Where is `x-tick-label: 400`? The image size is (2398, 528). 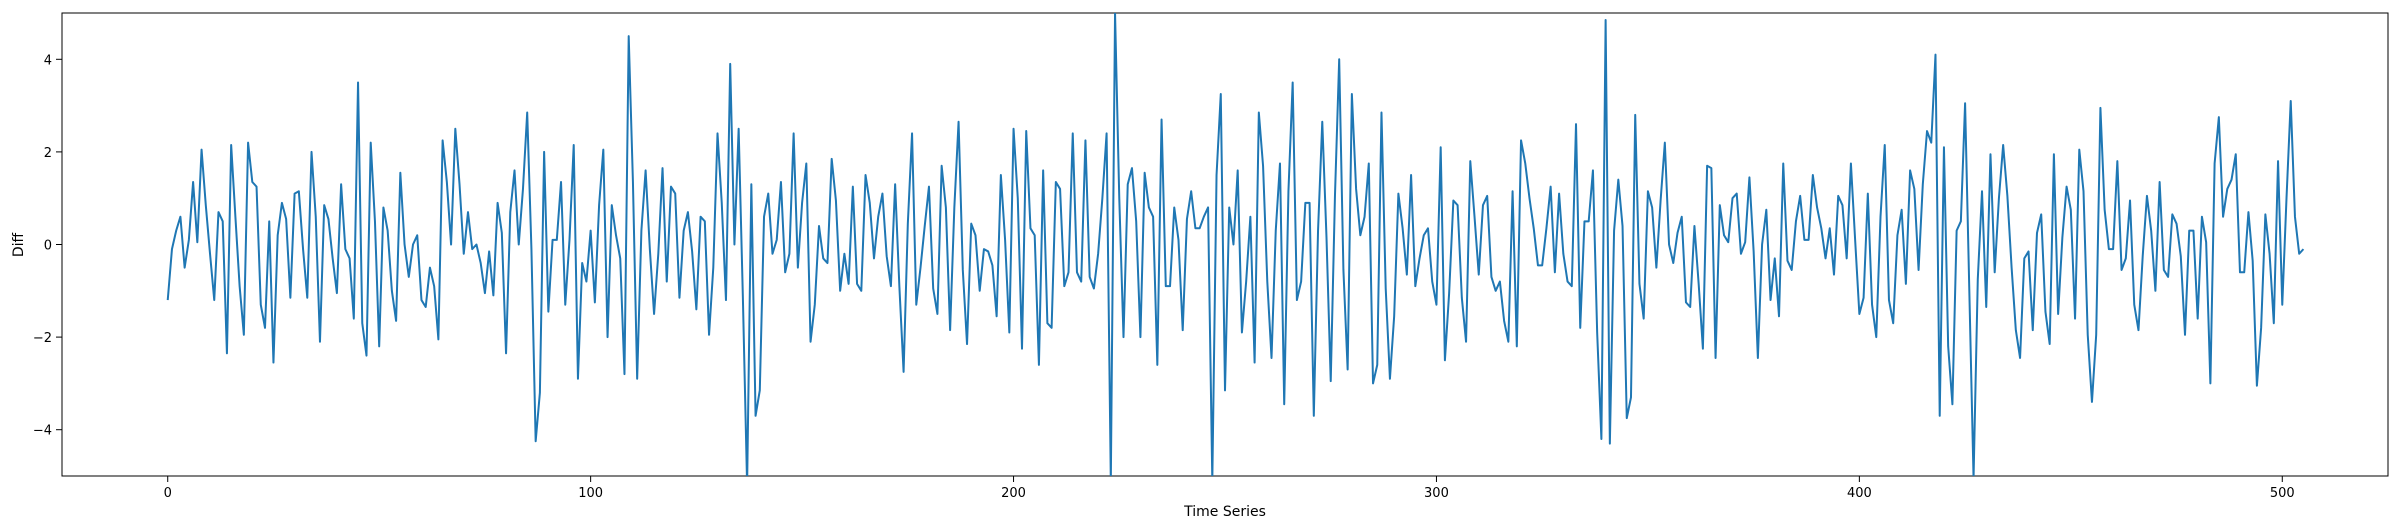 x-tick-label: 400 is located at coordinates (1859, 493).